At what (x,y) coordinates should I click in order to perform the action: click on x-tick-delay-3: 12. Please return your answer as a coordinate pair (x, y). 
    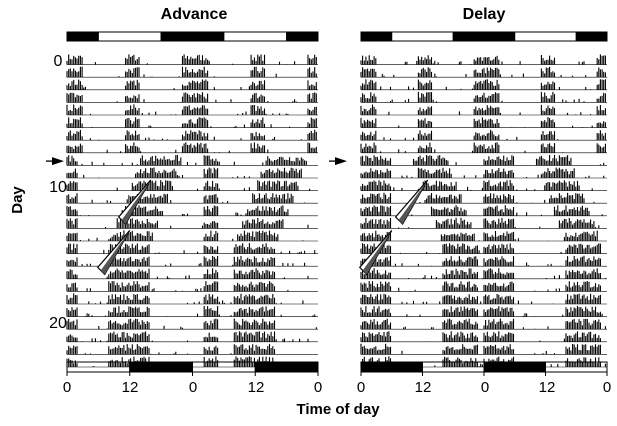
    Looking at the image, I should click on (547, 387).